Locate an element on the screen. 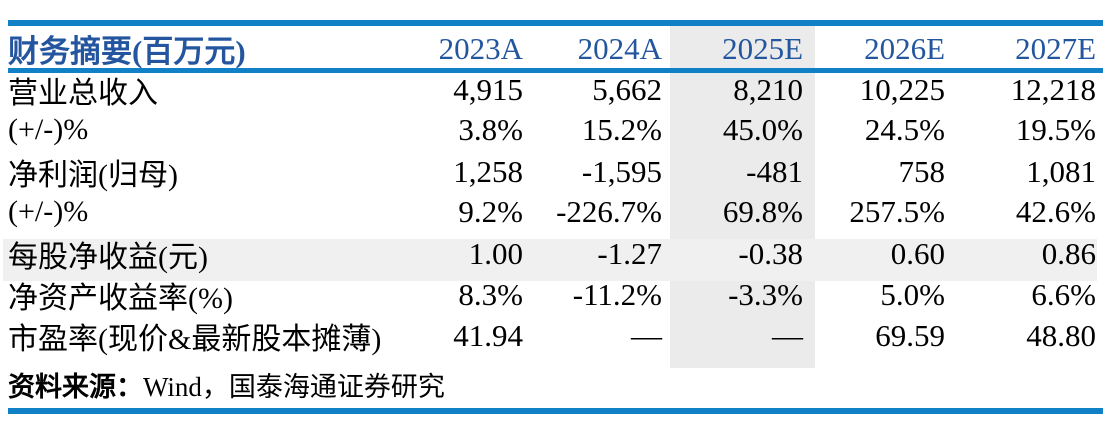 The image size is (1111, 430). cell-value: 45.0% is located at coordinates (762, 129).